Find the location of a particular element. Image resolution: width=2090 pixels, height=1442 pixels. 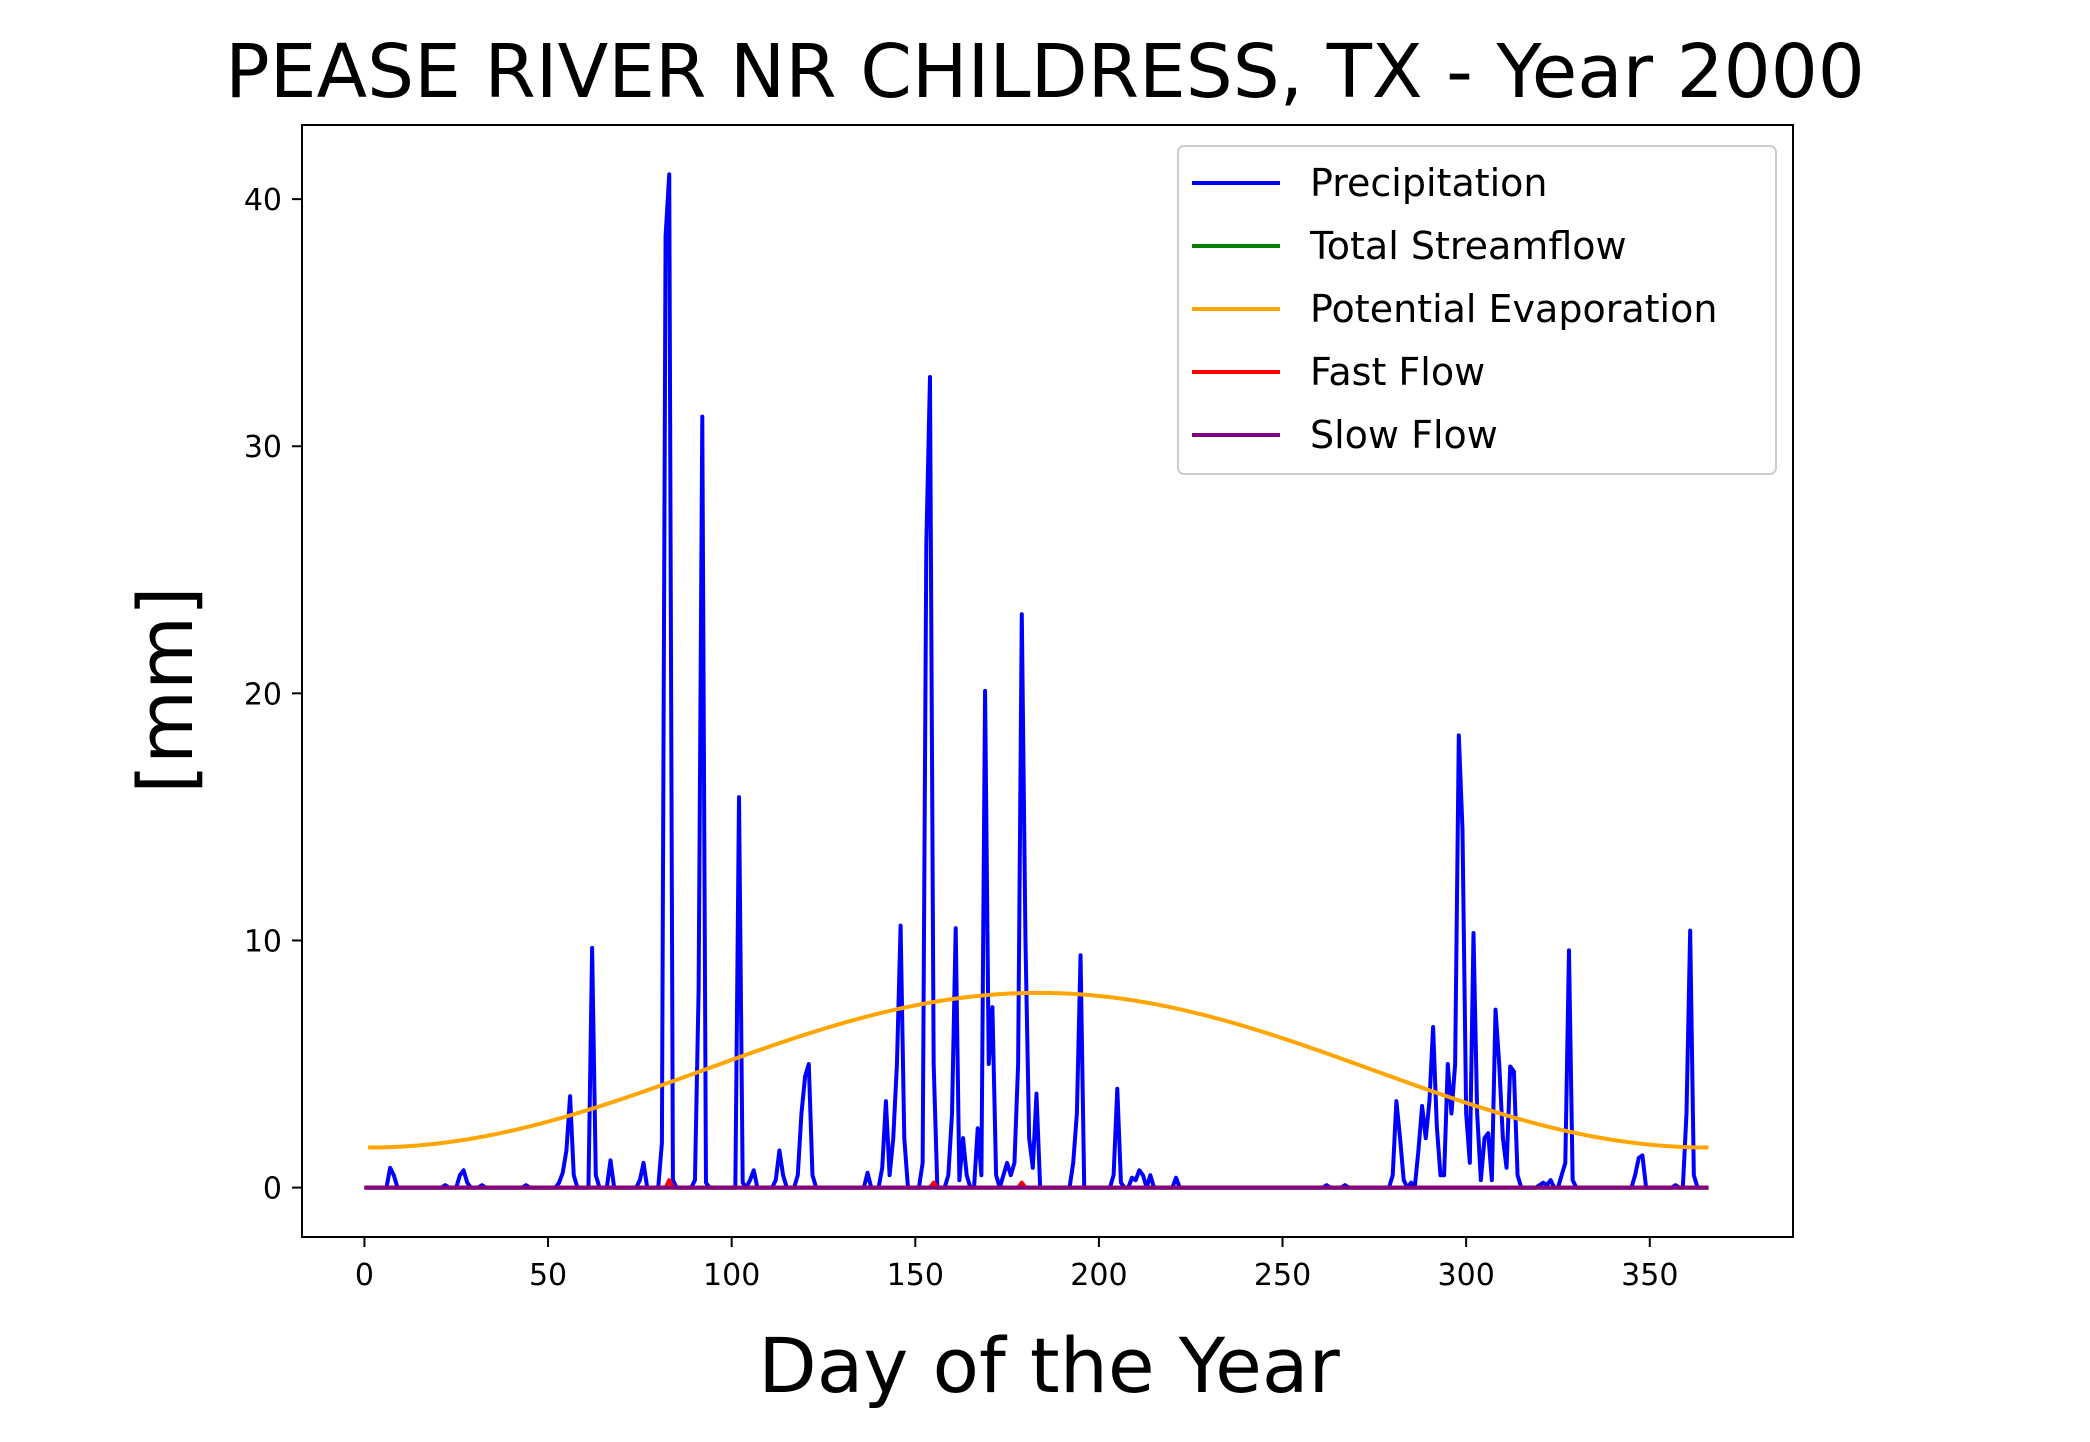

x-tick-label: 50 is located at coordinates (548, 1275).